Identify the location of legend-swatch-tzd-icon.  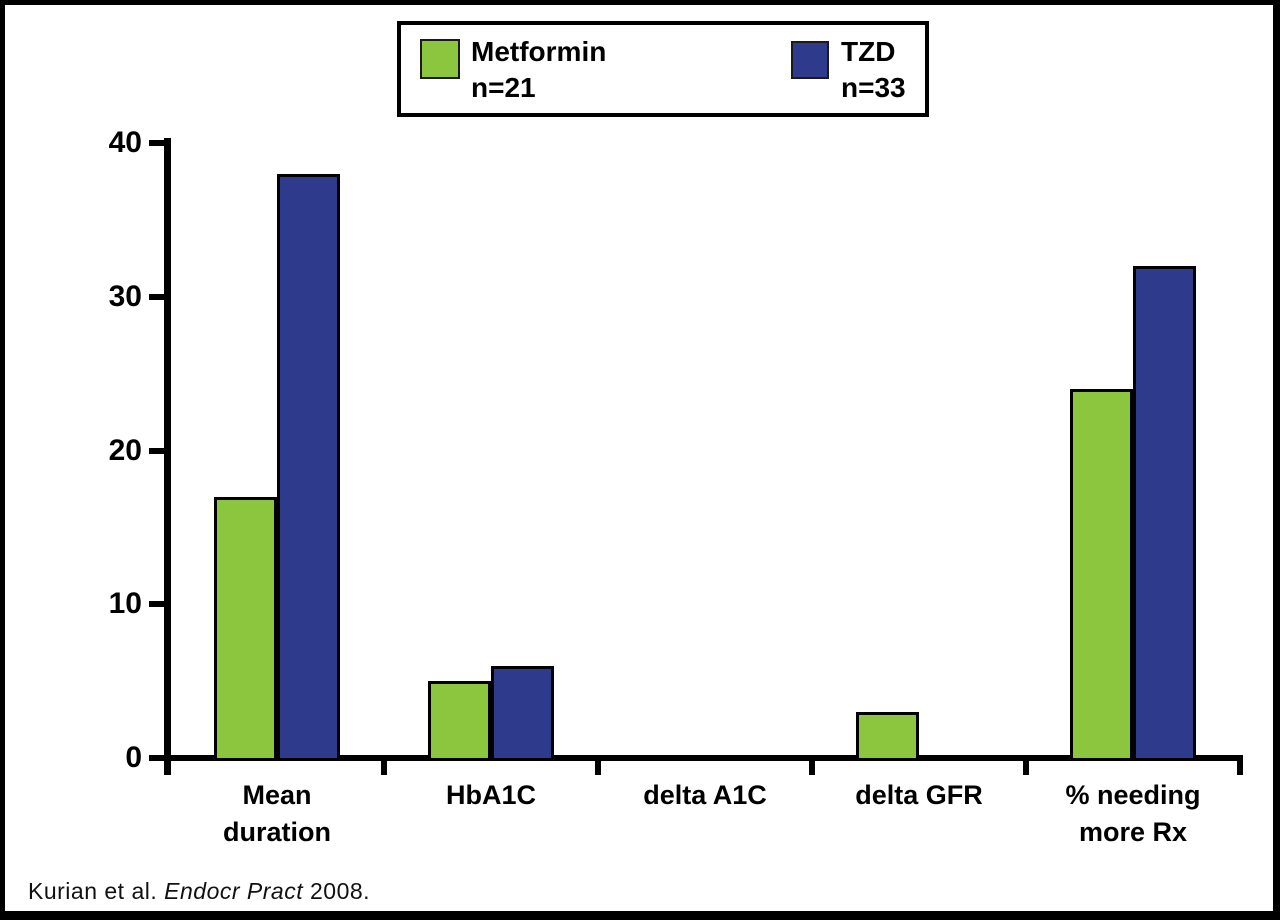
(810, 60).